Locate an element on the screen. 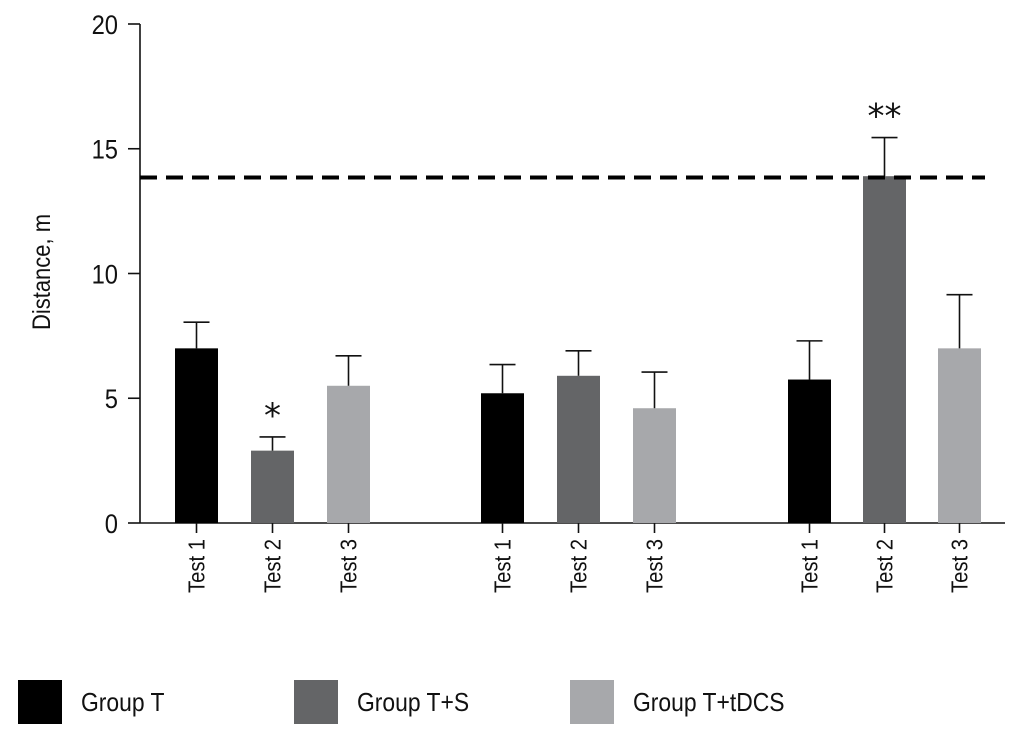 Image resolution: width=1019 pixels, height=752 pixels. legend-swatch-group-t is located at coordinates (40, 702).